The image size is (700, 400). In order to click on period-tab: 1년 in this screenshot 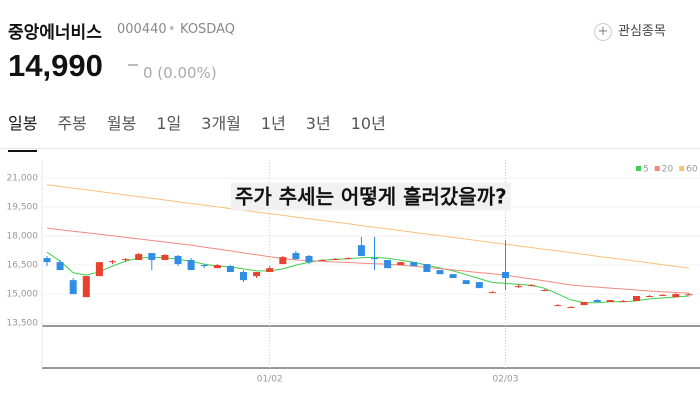, I will do `click(273, 123)`.